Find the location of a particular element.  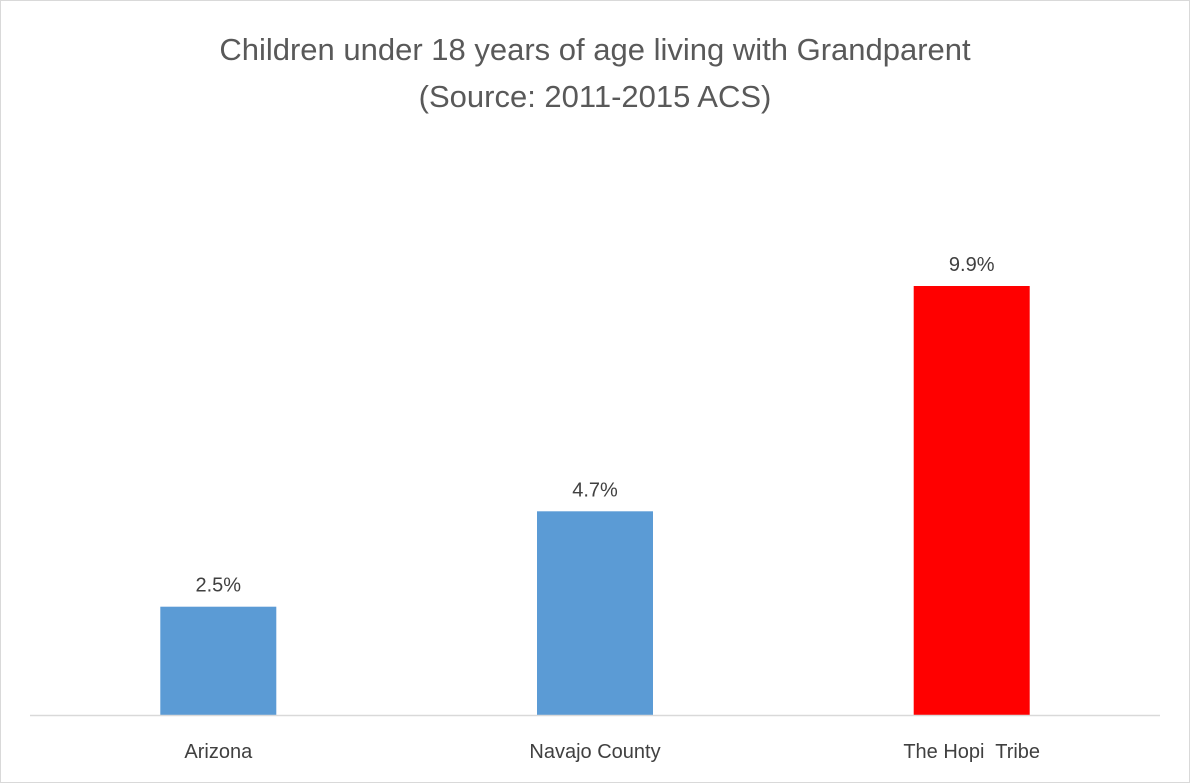

bar-value-label: 2.5% is located at coordinates (219, 586).